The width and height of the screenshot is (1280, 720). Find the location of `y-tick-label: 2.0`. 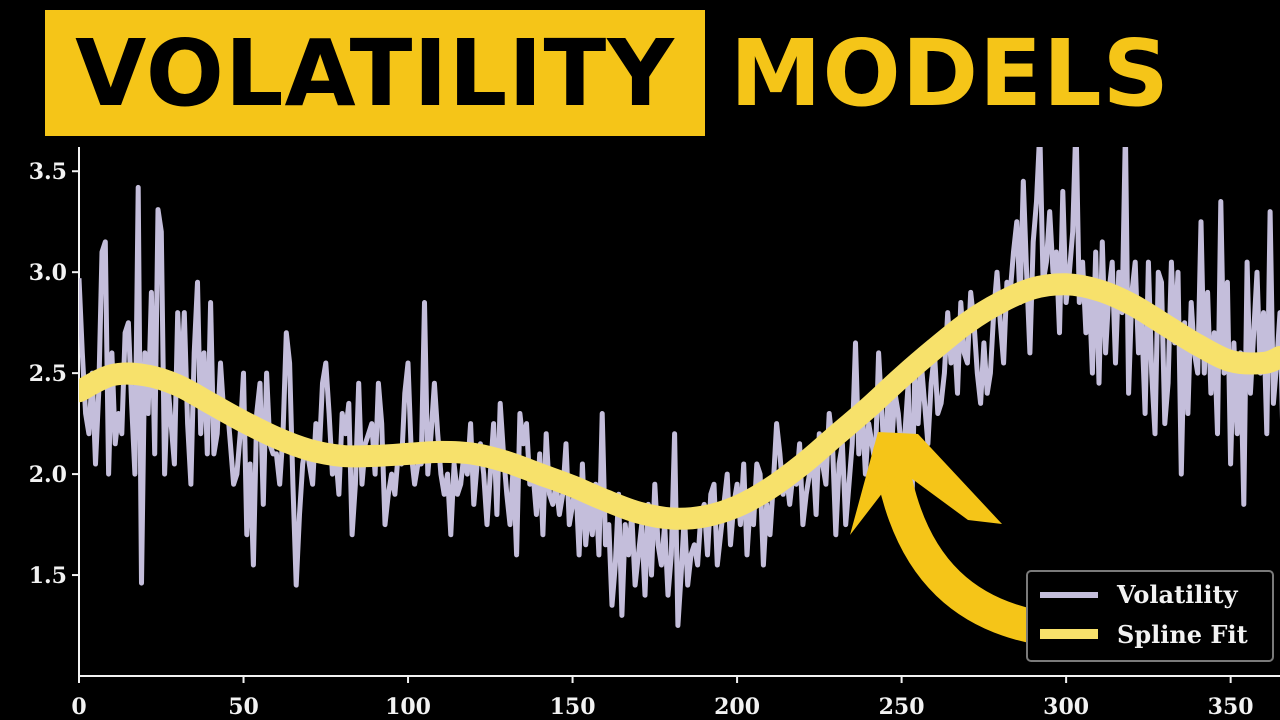

y-tick-label: 2.0 is located at coordinates (48, 475).